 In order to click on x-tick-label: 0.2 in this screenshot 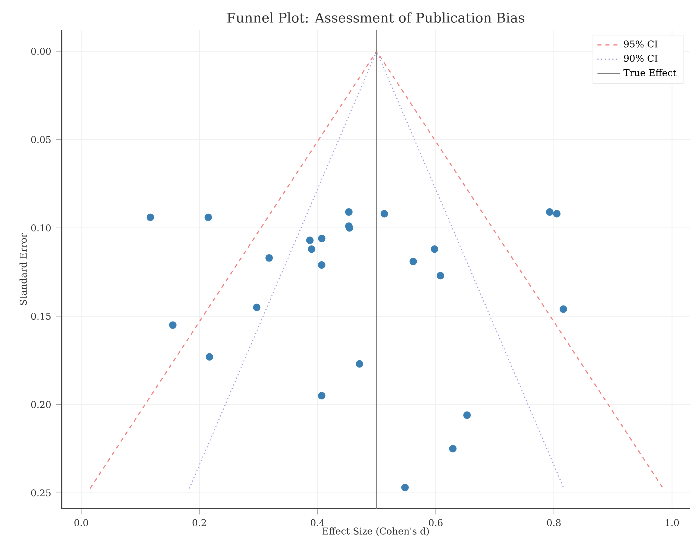, I will do `click(199, 522)`.